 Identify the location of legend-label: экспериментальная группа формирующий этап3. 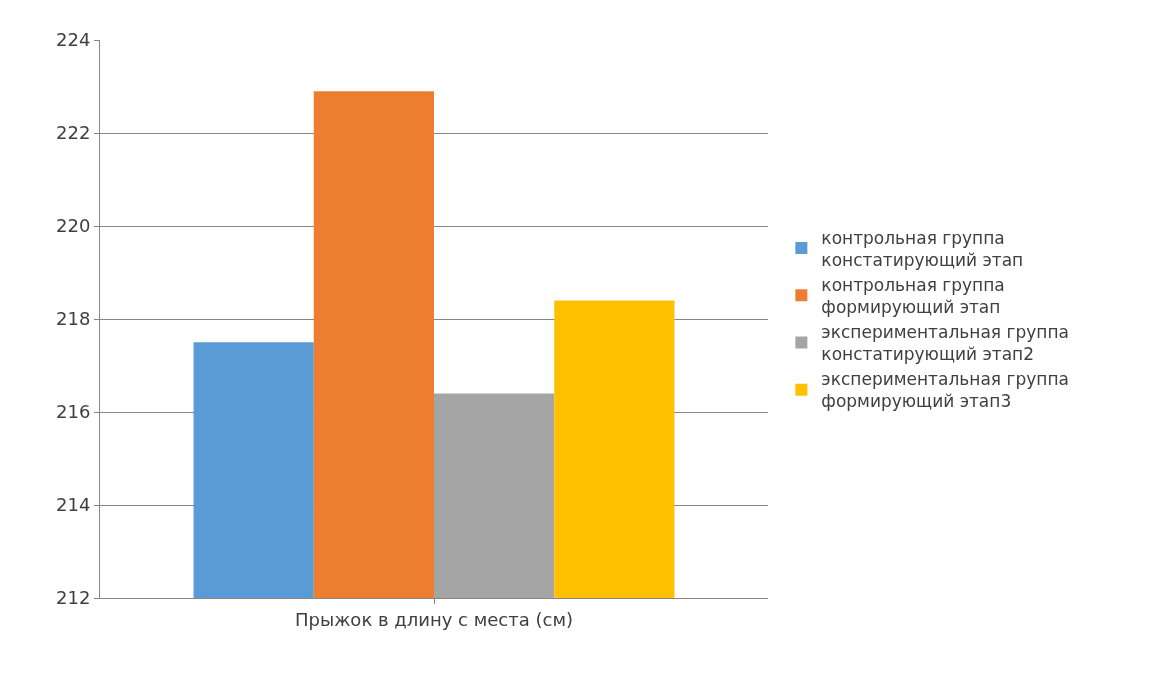
(945, 390).